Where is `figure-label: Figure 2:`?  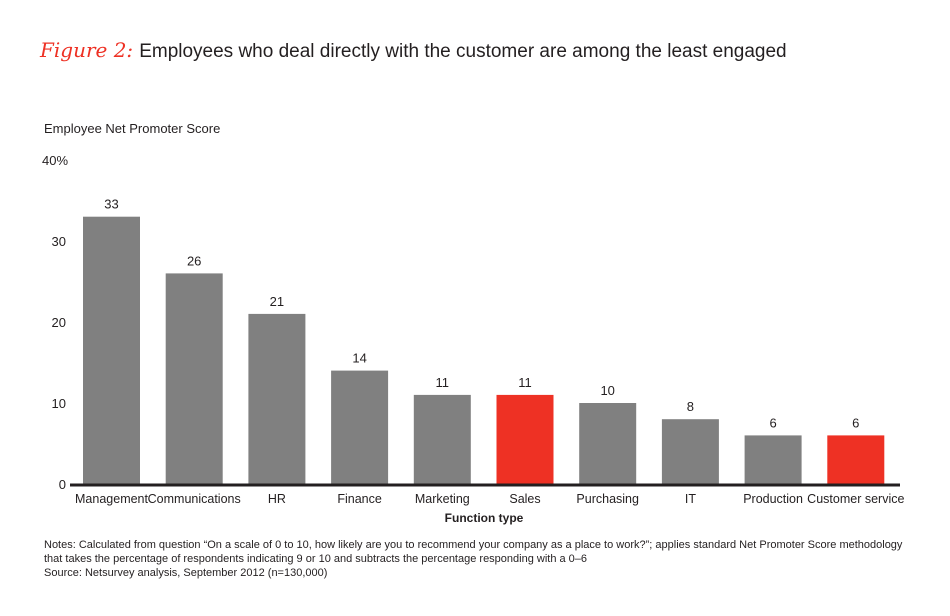 figure-label: Figure 2: is located at coordinates (87, 50).